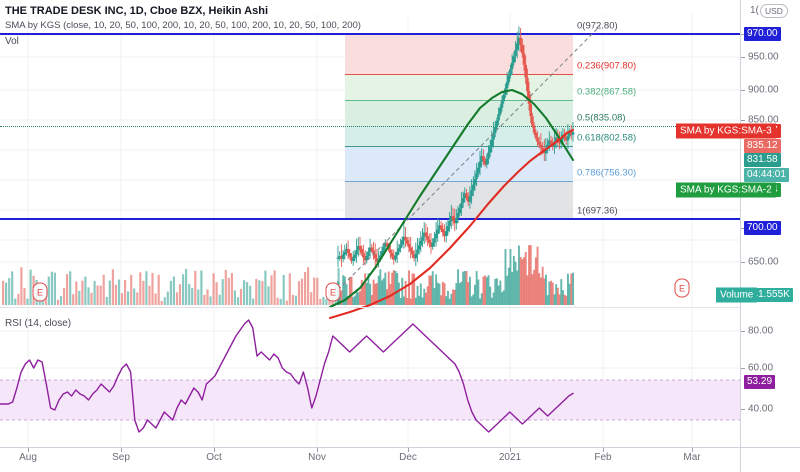 This screenshot has width=800, height=472. I want to click on rsi-tick-2: 40.00, so click(761, 409).